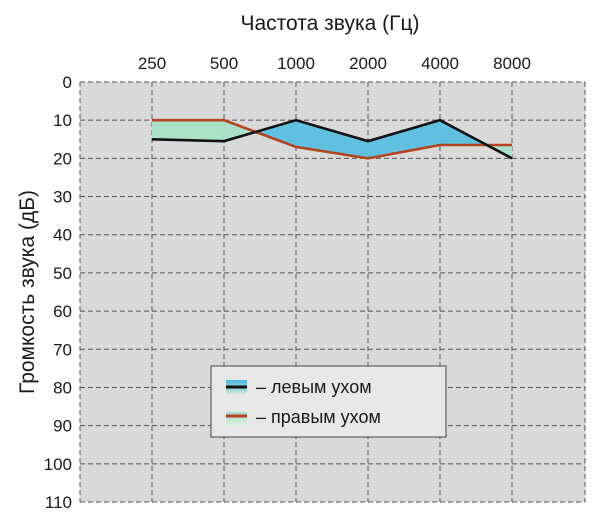 The height and width of the screenshot is (531, 600). Describe the element at coordinates (440, 63) in the screenshot. I see `x-tick-label: 4000` at that location.